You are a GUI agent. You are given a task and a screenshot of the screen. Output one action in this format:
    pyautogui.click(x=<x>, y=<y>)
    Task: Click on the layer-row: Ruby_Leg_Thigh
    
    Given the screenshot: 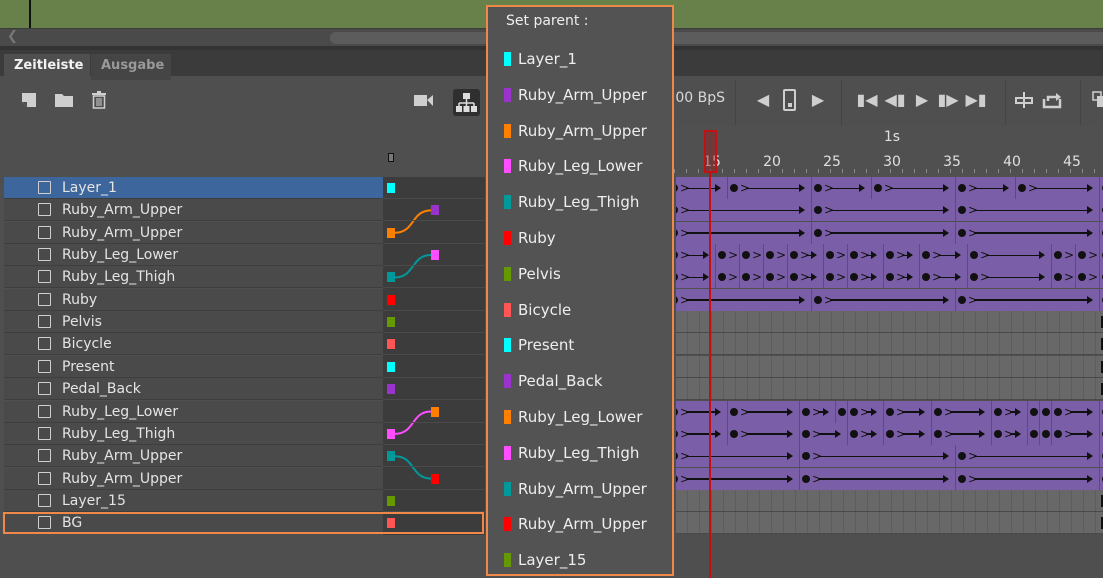 What is the action you would take?
    pyautogui.click(x=193, y=277)
    